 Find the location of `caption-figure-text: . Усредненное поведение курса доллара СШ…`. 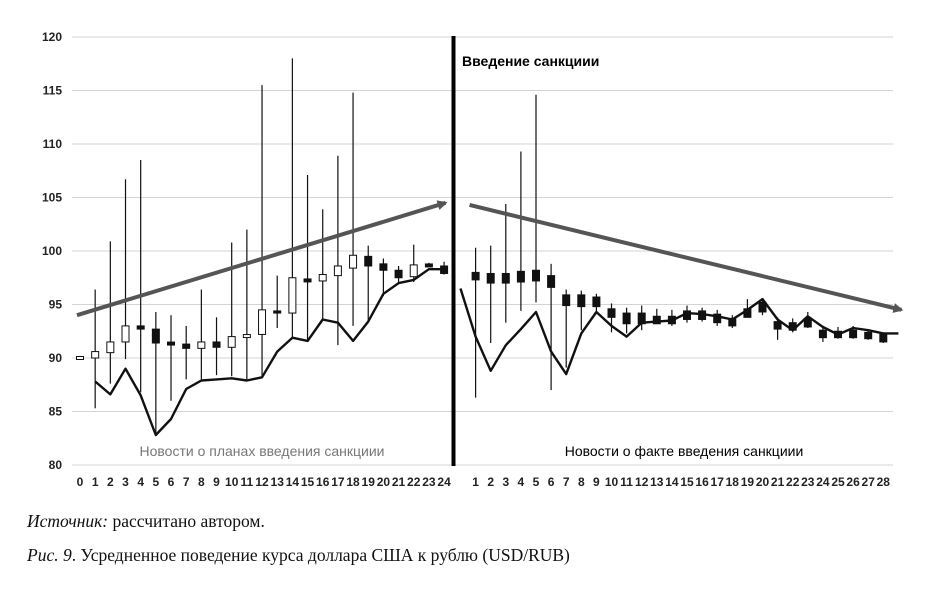

caption-figure-text: . Усредненное поведение курса доллара СШ… is located at coordinates (320, 555).